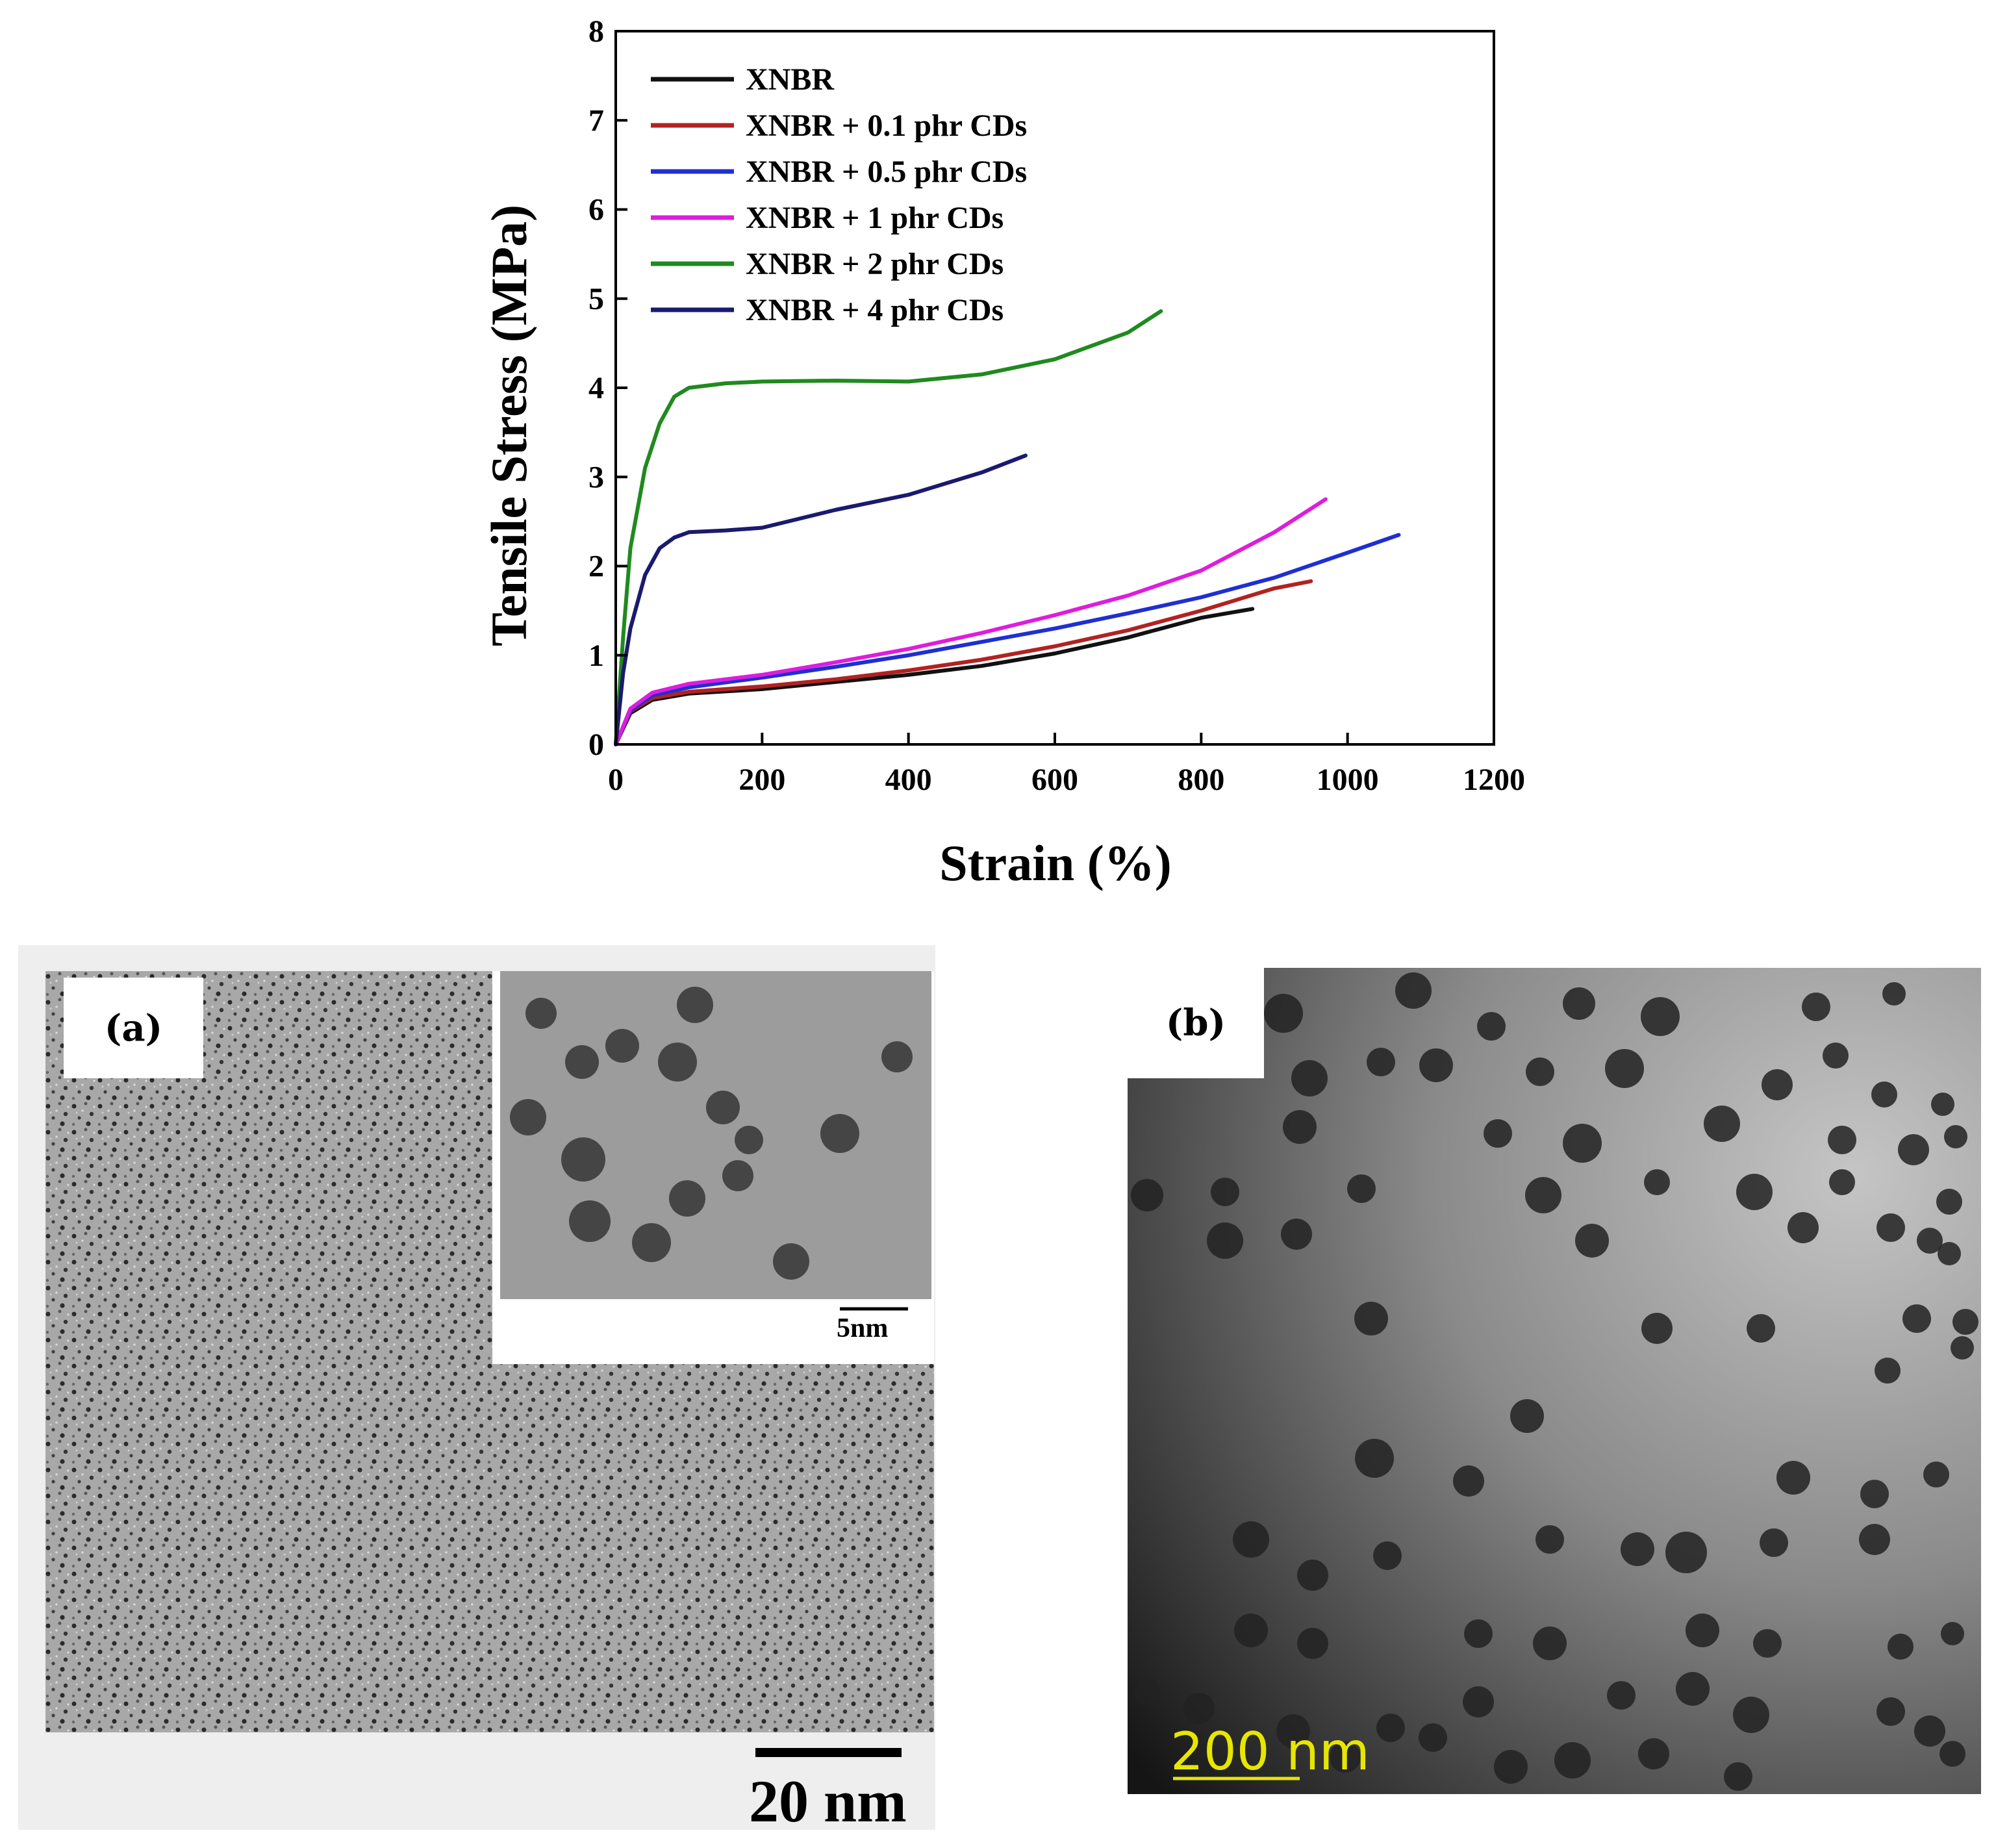 The image size is (1996, 1848). What do you see at coordinates (886, 172) in the screenshot?
I see `legend-label-2: XNBR + 0.5 phr CDs` at bounding box center [886, 172].